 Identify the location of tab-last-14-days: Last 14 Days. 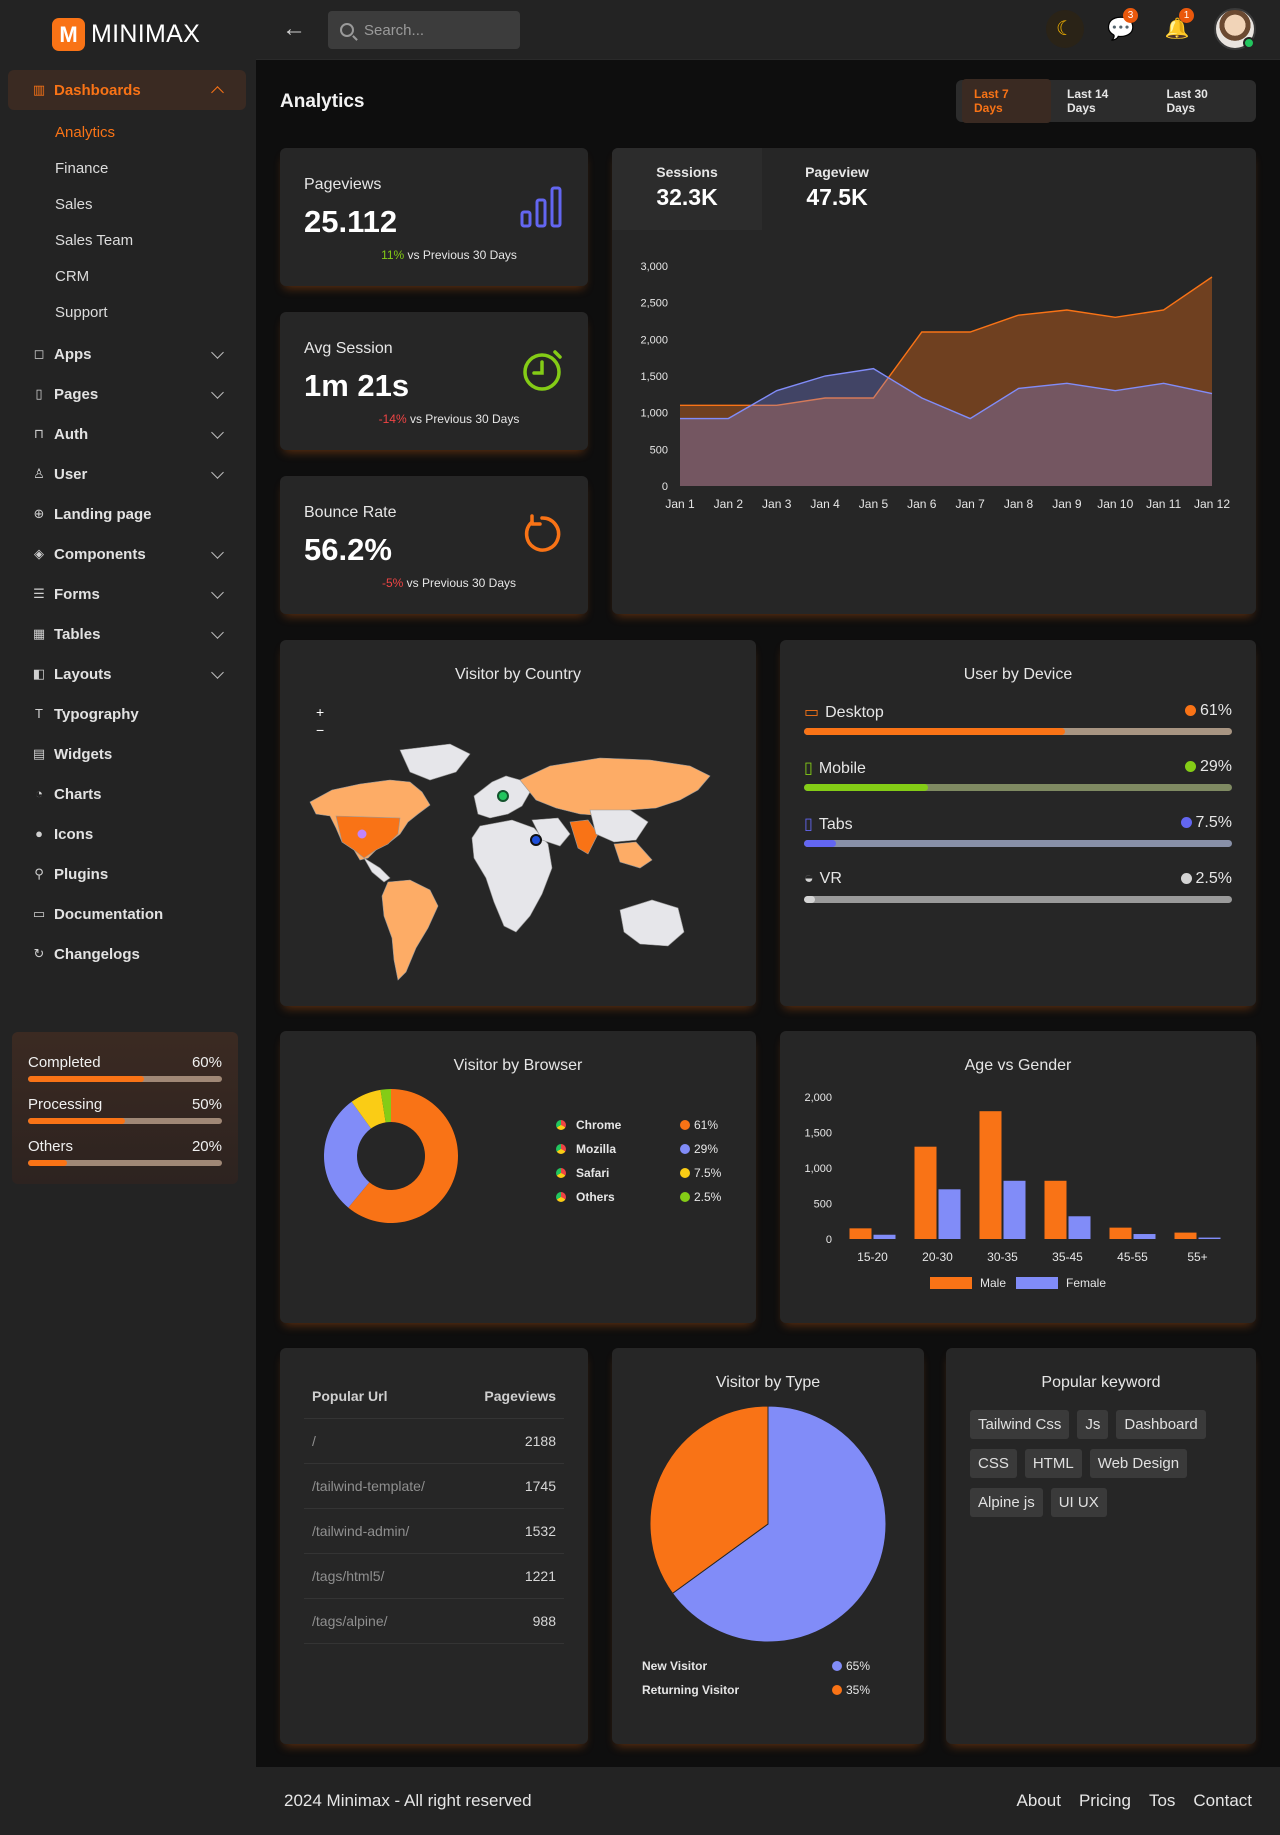
(1087, 101).